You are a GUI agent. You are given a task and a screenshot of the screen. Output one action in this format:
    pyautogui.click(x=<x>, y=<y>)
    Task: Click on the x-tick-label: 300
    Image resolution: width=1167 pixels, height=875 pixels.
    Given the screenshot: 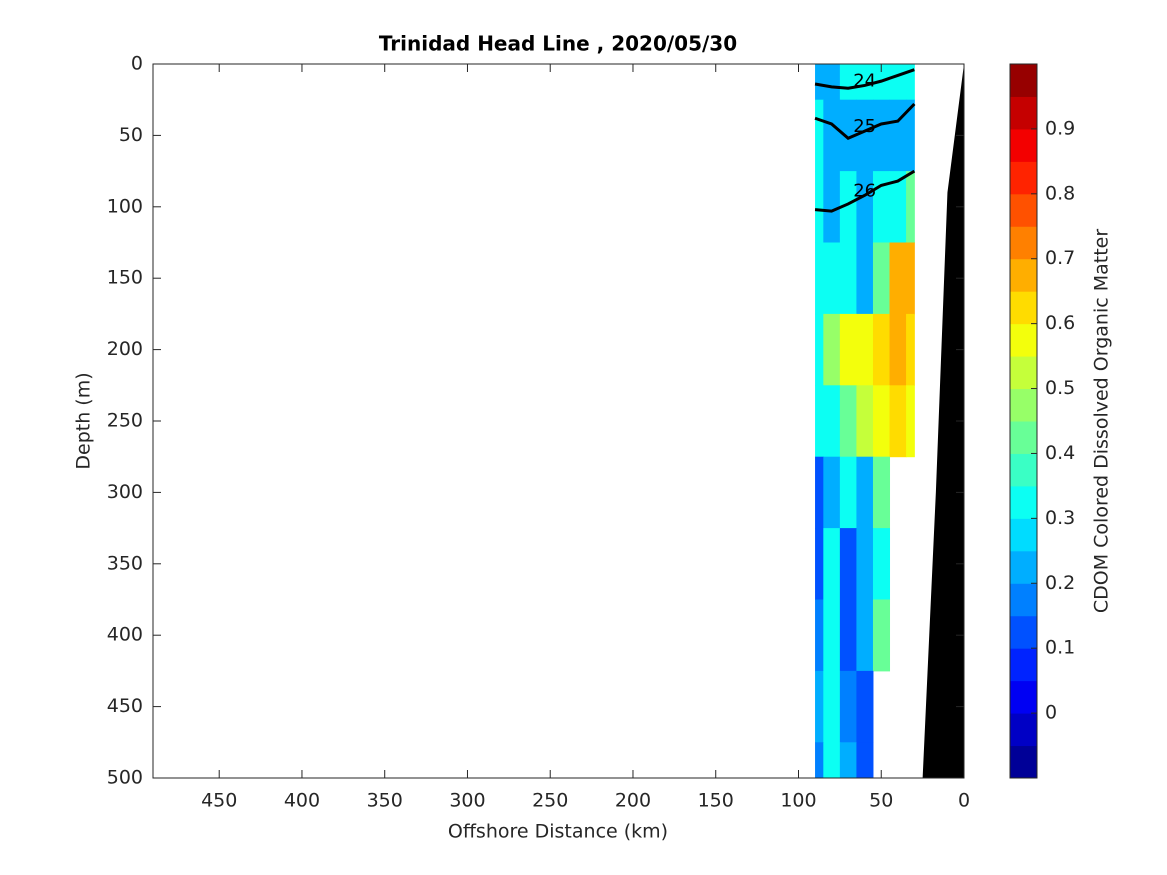 What is the action you would take?
    pyautogui.click(x=467, y=801)
    